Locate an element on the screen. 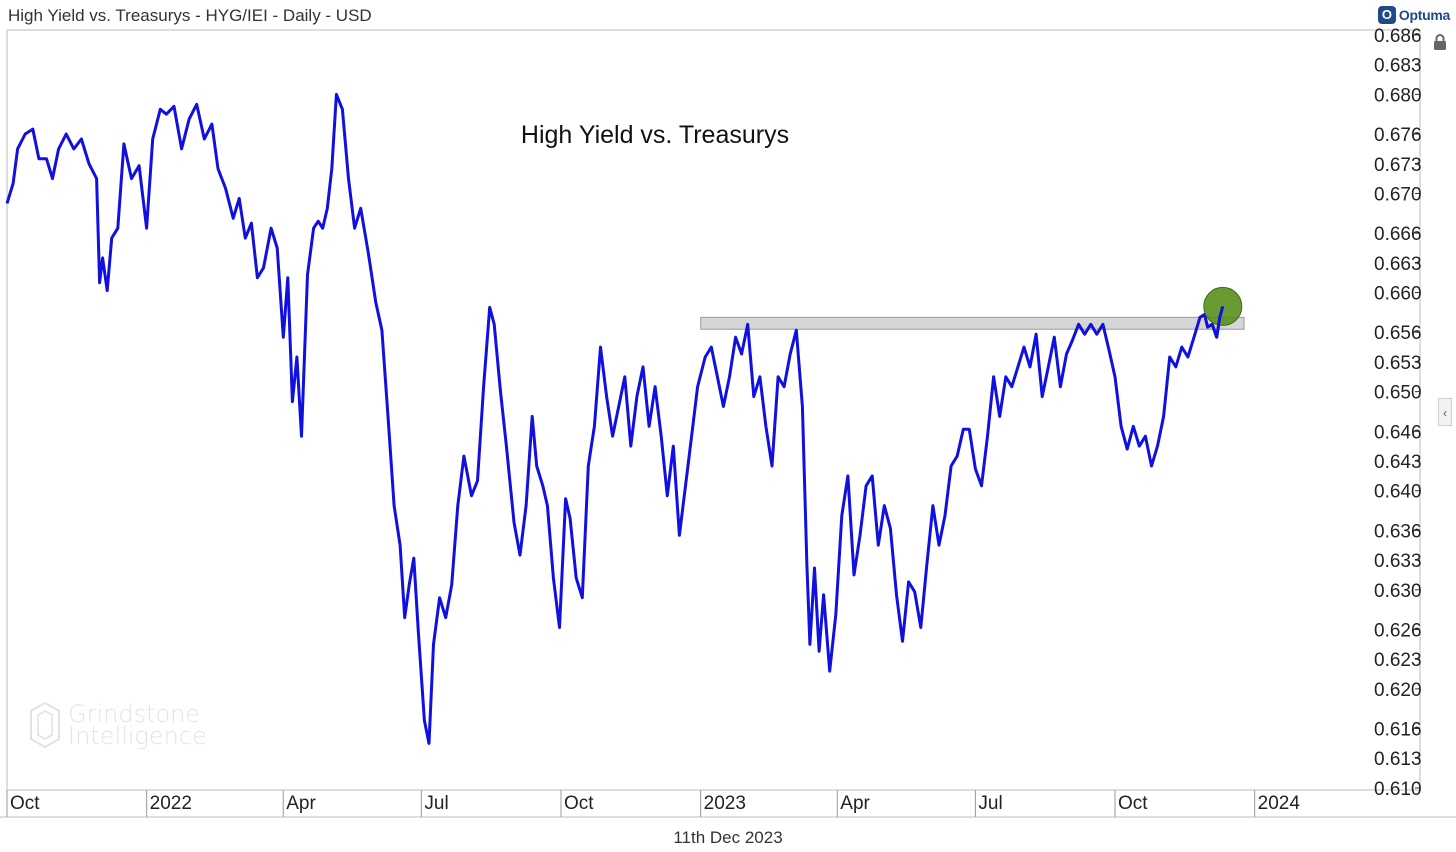  optuma-brand-text: Optuma is located at coordinates (1424, 15).